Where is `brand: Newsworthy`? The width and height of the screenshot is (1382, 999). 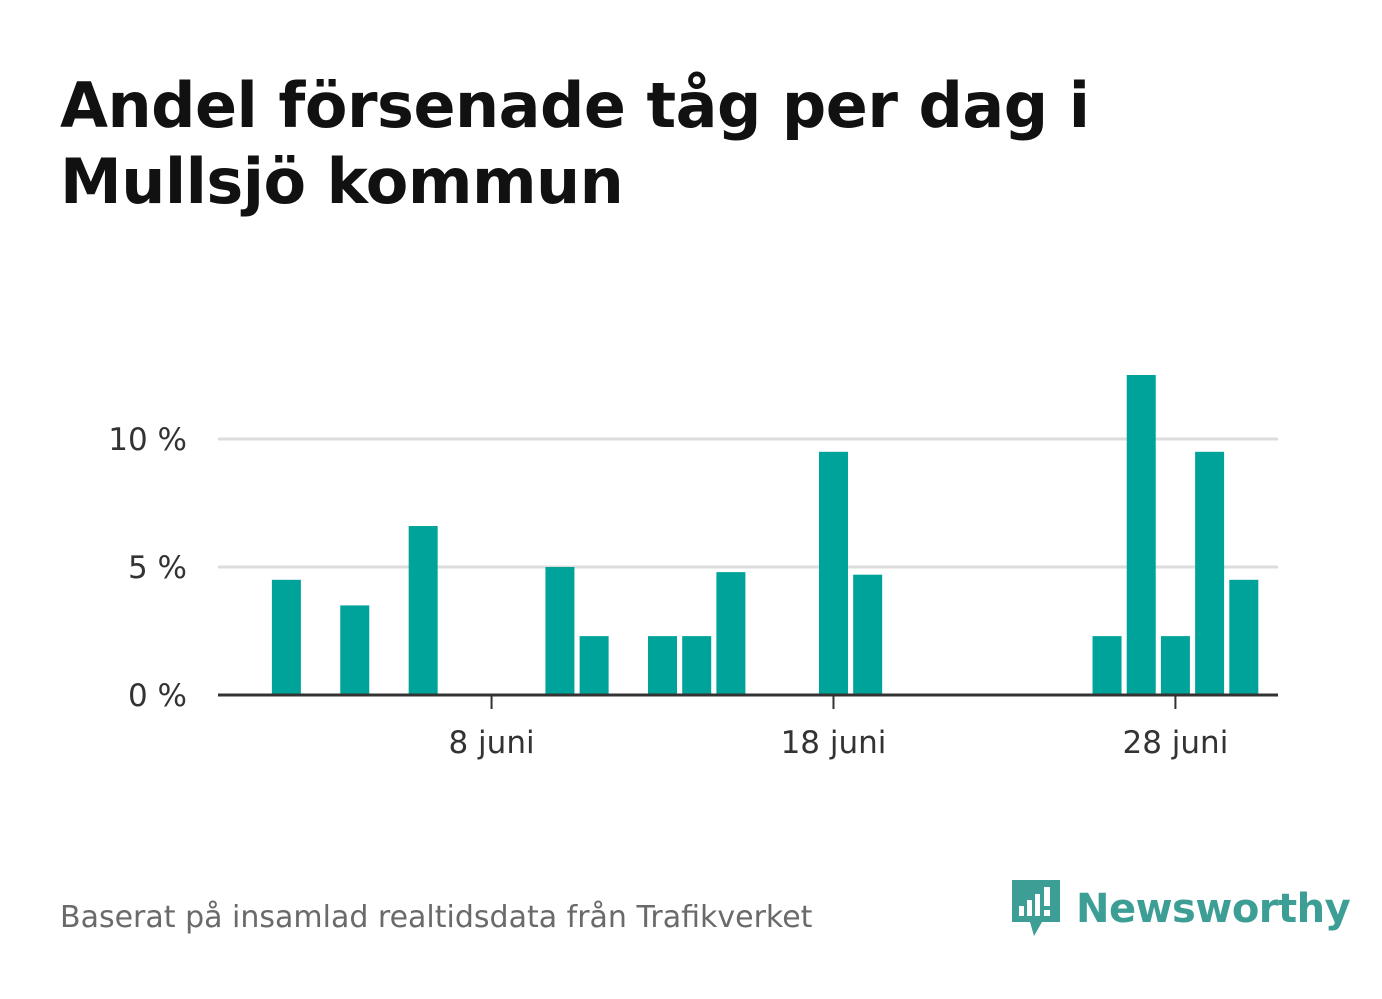
brand: Newsworthy is located at coordinates (1180, 909).